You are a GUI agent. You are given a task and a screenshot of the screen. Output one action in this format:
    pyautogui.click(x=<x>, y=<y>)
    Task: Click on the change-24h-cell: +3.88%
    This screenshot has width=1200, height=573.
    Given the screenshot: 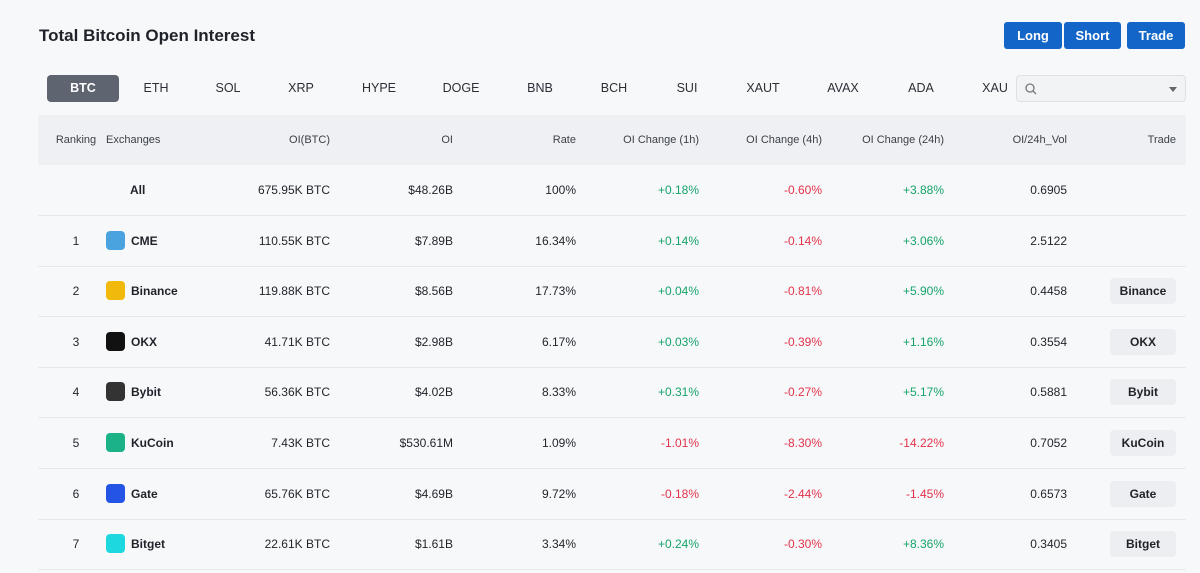 What is the action you would take?
    pyautogui.click(x=923, y=190)
    